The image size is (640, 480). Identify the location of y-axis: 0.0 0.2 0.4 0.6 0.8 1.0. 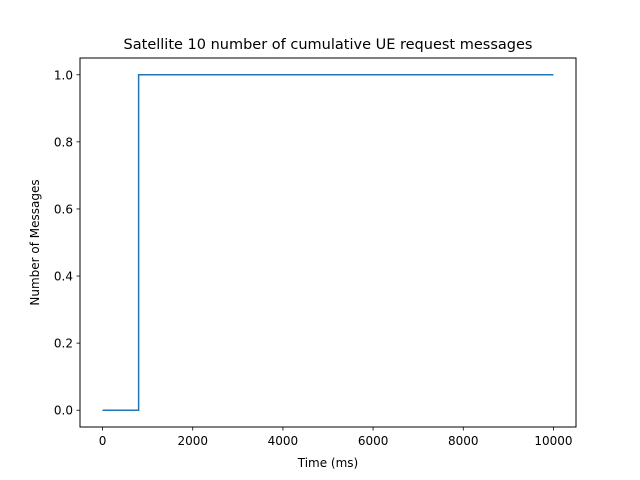
(67, 243).